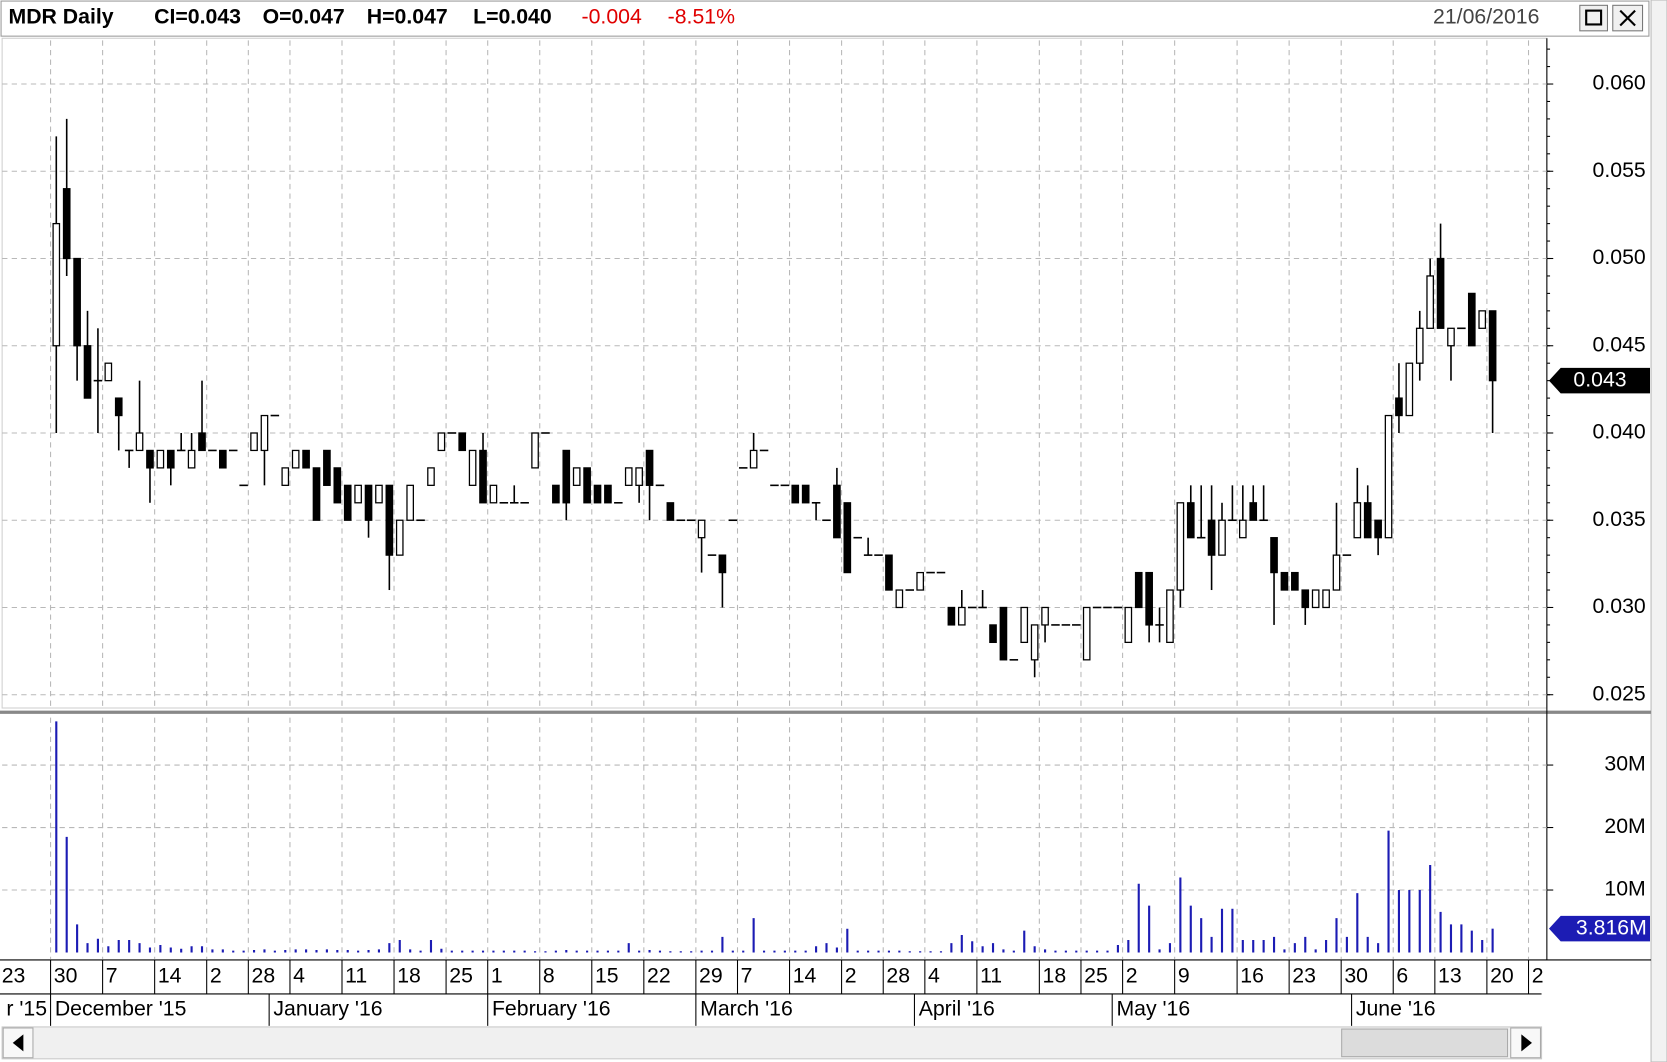  Describe the element at coordinates (1396, 1009) in the screenshot. I see `month-label: June '16` at that location.